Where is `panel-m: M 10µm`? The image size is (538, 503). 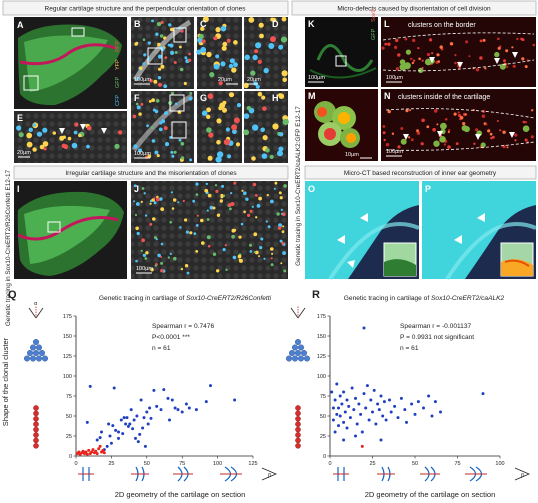
panel-m: M 10µm is located at coordinates (341, 125).